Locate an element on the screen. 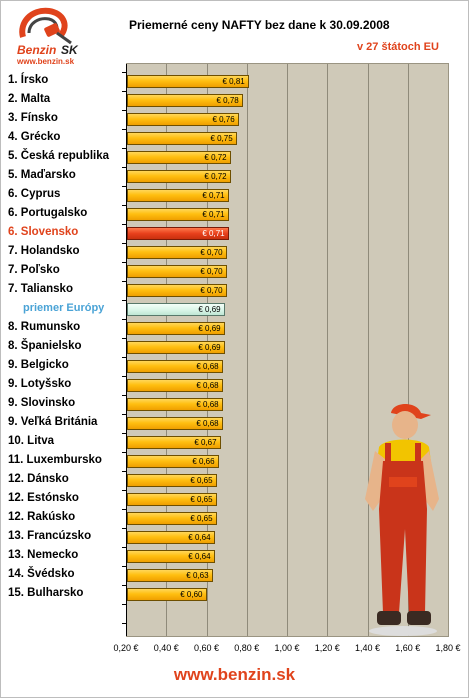 This screenshot has width=469, height=698. country-label: 12. Dánsko is located at coordinates (38, 478).